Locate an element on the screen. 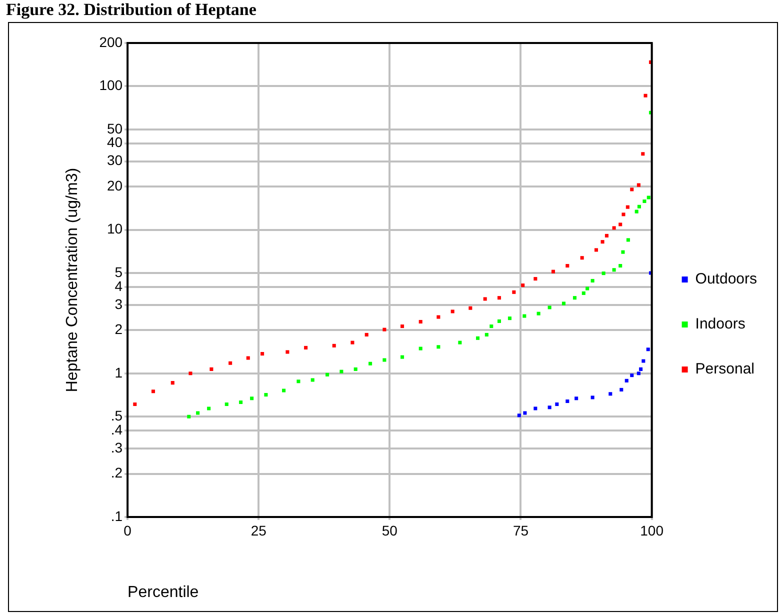 The width and height of the screenshot is (783, 613). y-tick-label: 200 is located at coordinates (111, 42).